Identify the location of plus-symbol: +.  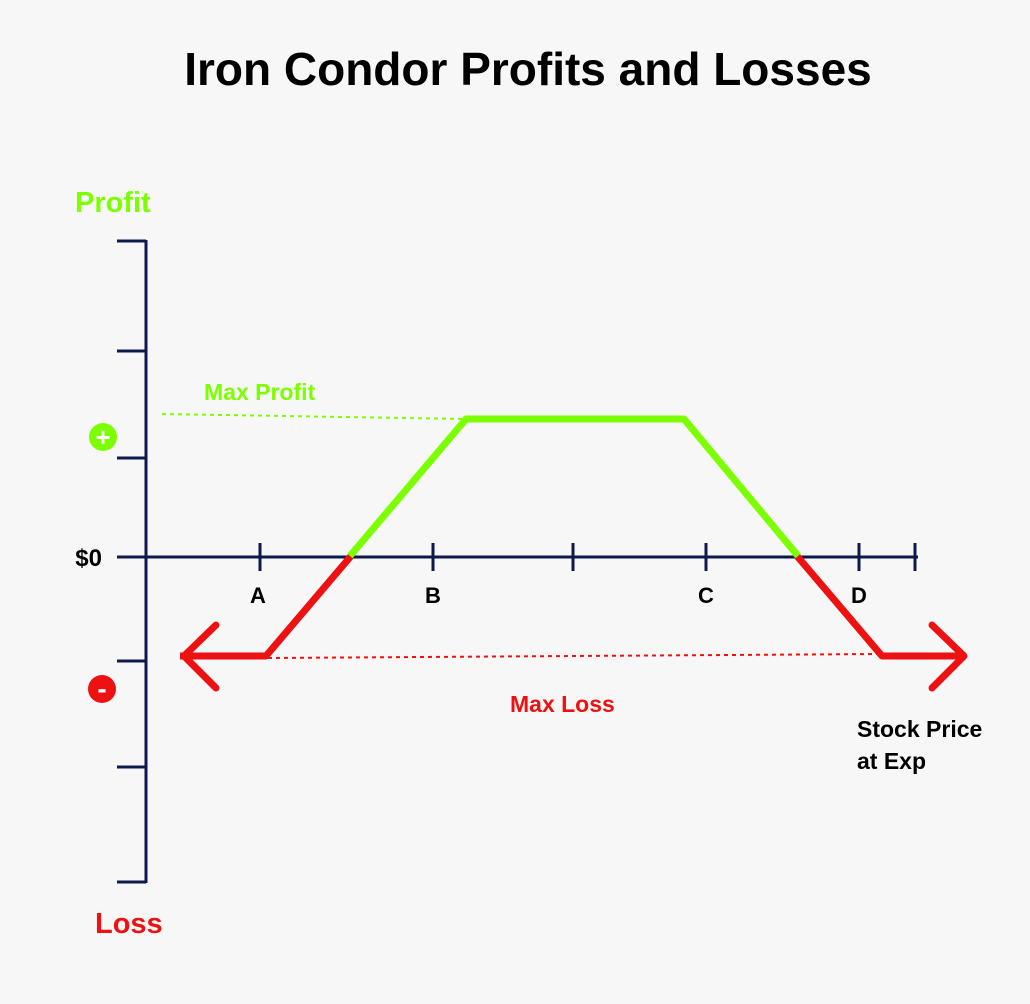
(102, 437).